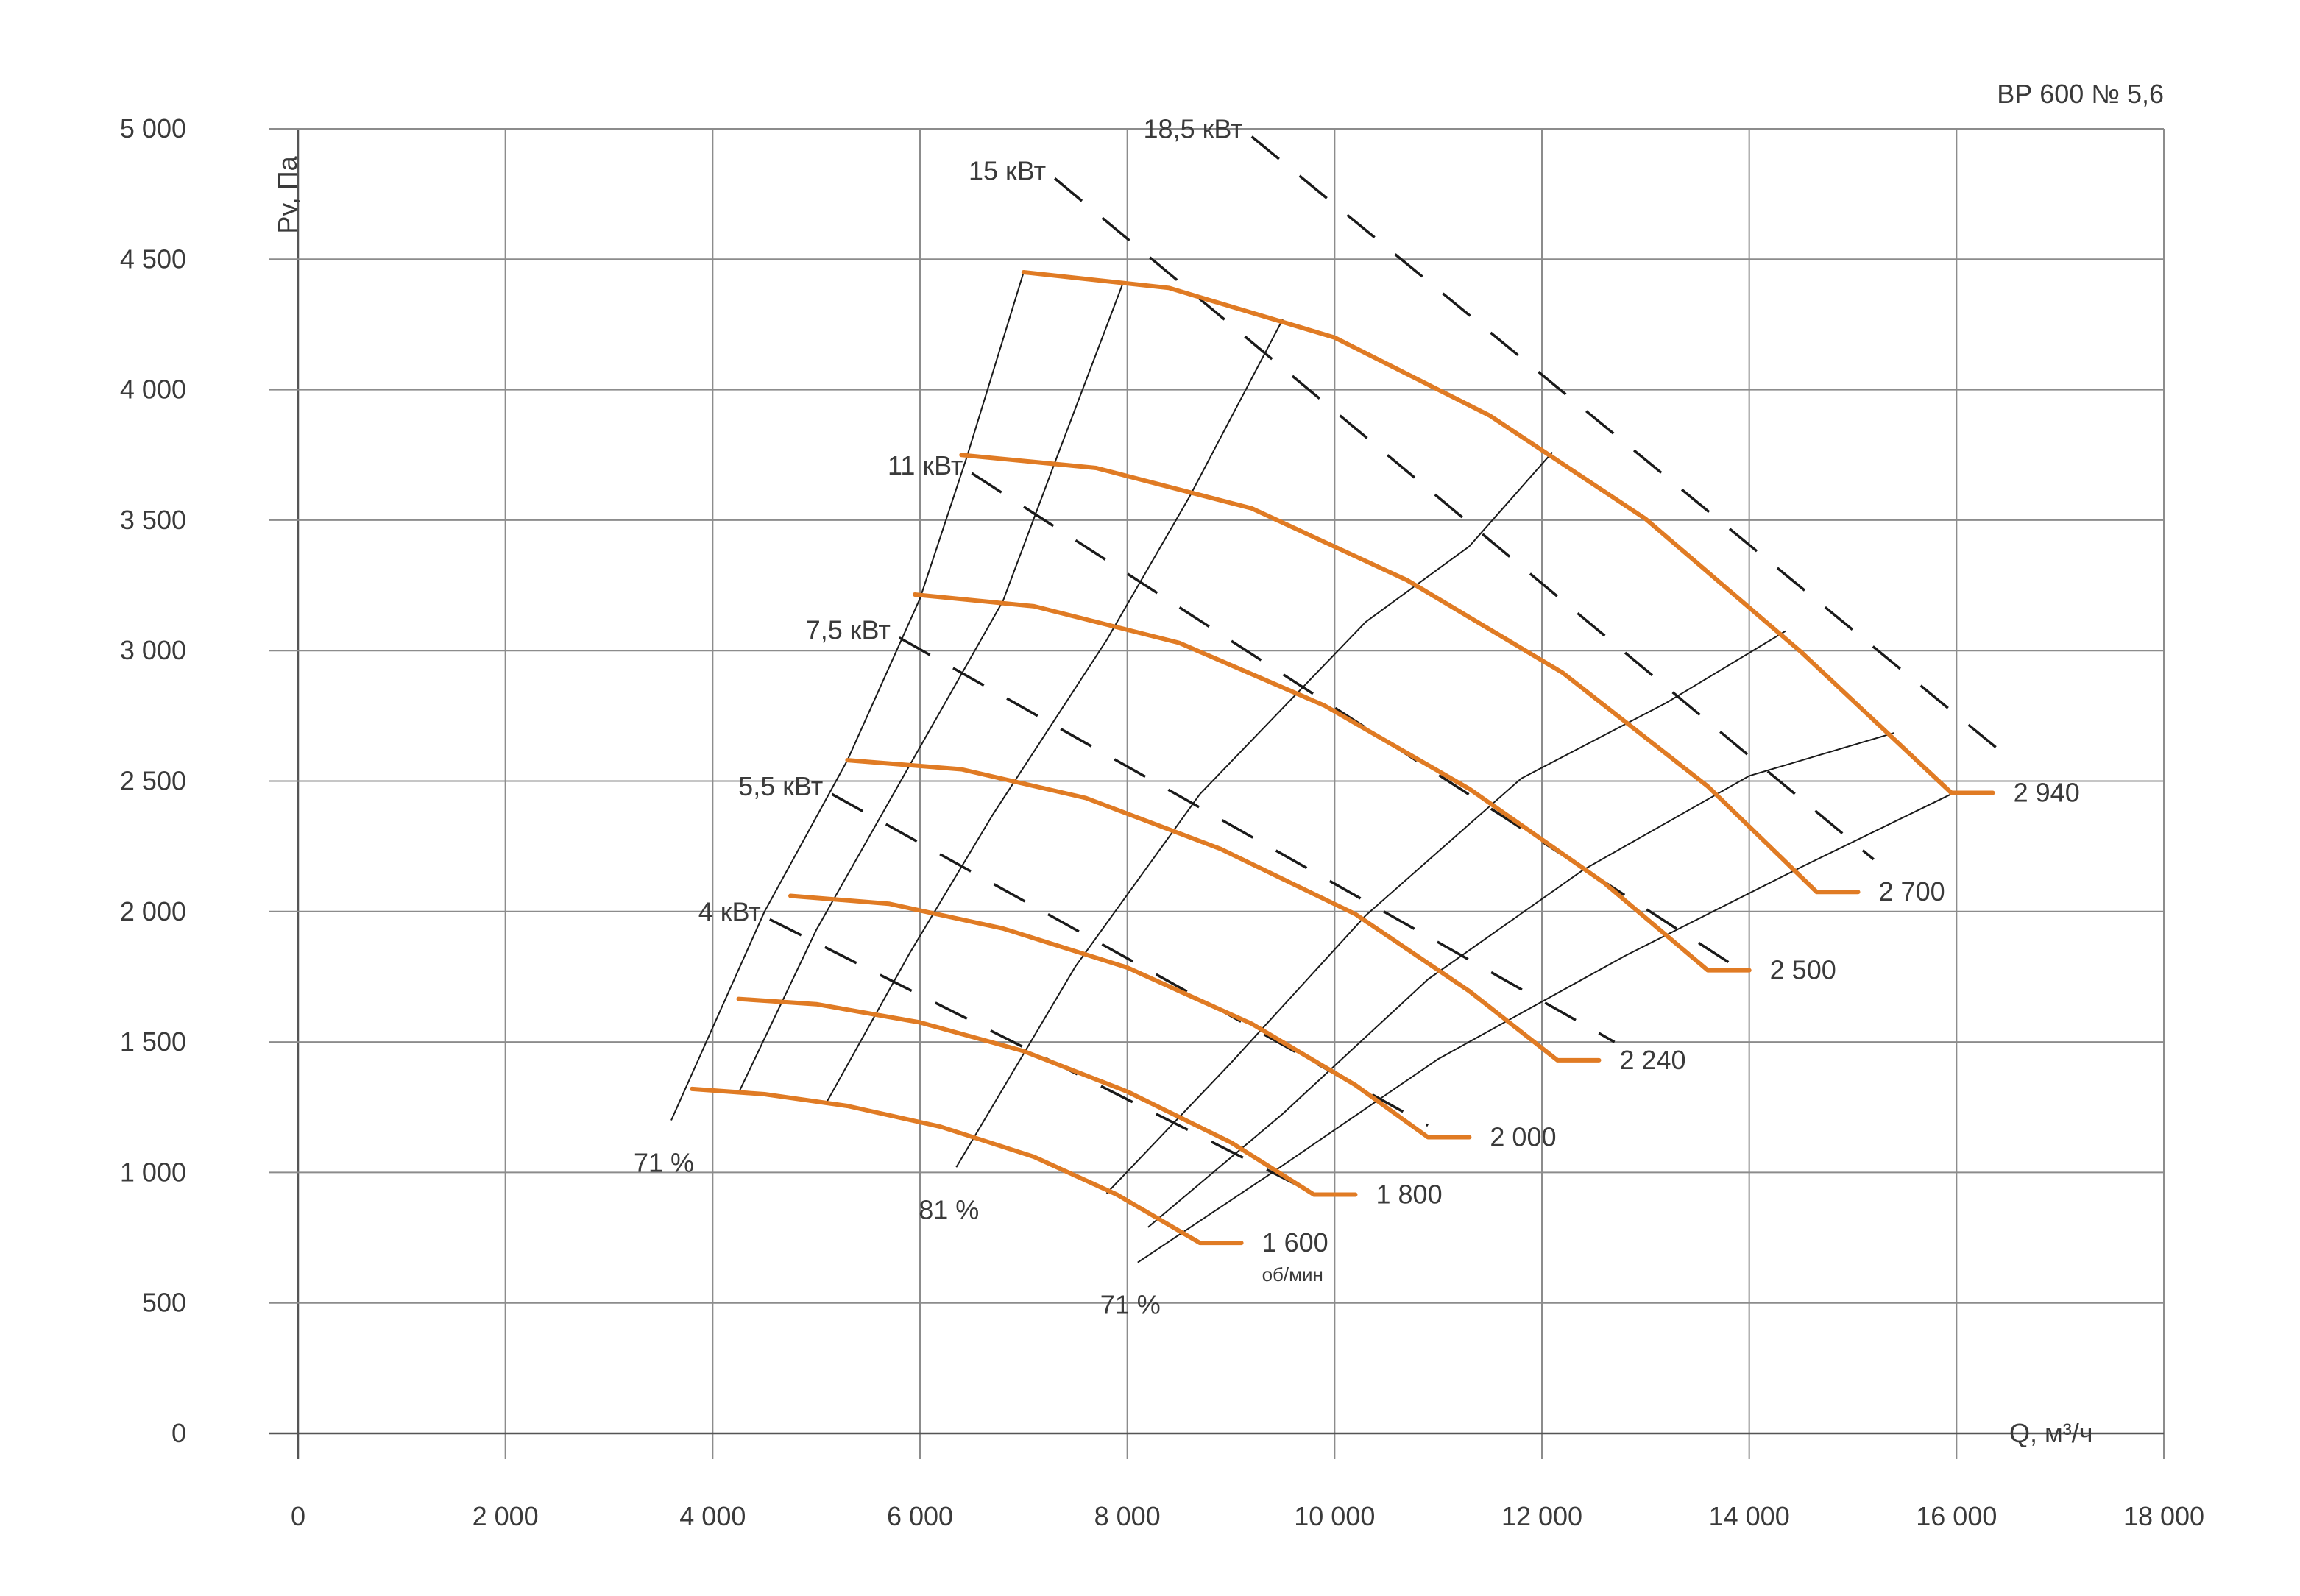  Describe the element at coordinates (1749, 1516) in the screenshot. I see `x-tick-label: 14 000` at that location.